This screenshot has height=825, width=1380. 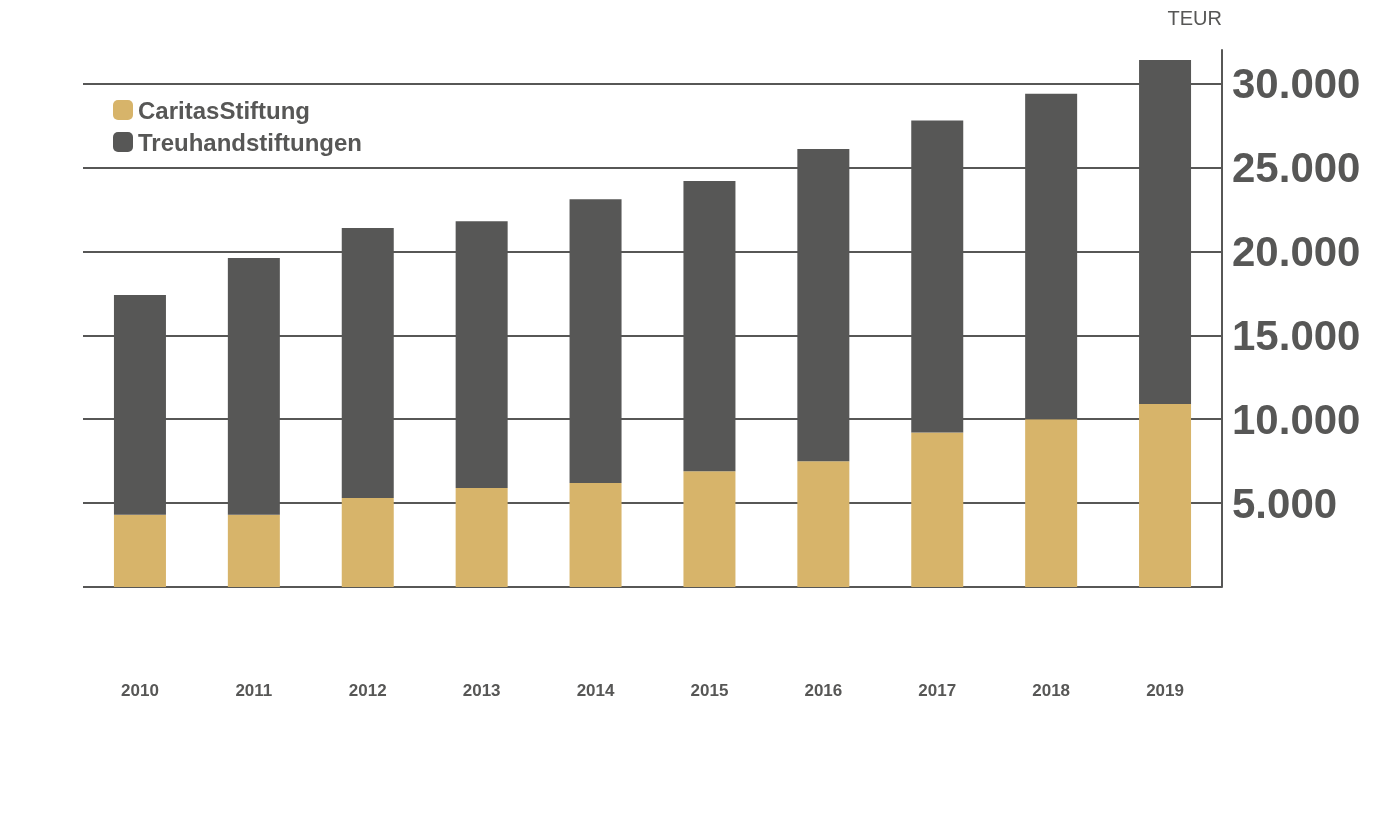 I want to click on x-tick-label: 2016, so click(x=823, y=690).